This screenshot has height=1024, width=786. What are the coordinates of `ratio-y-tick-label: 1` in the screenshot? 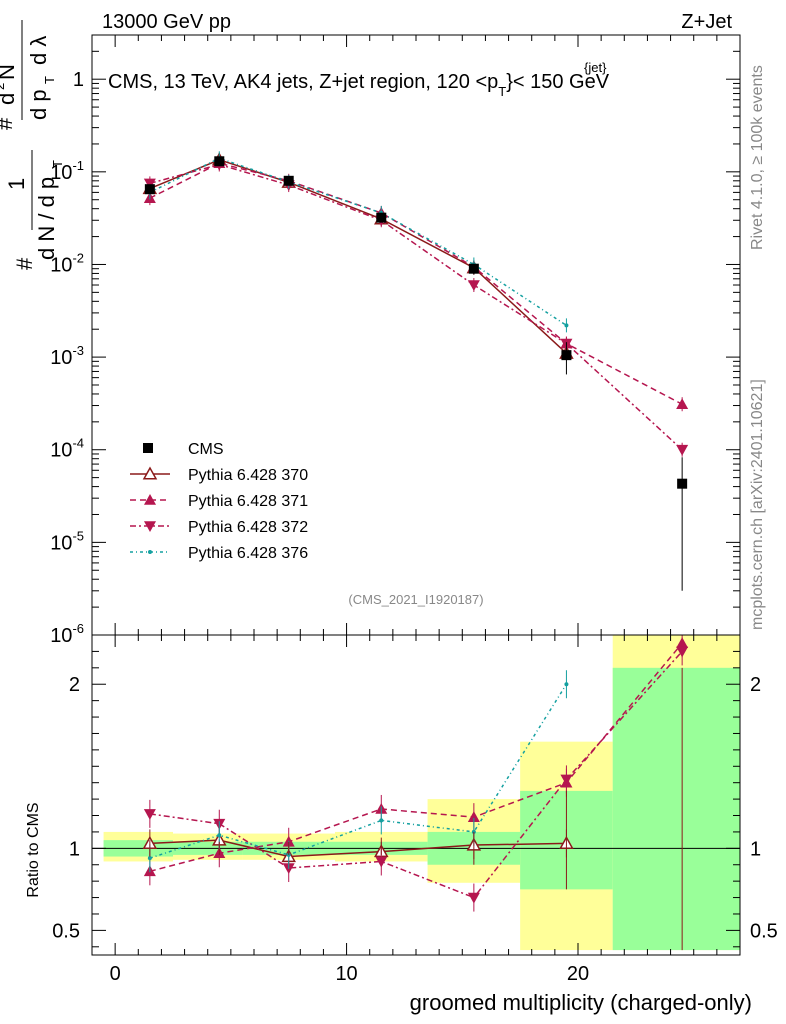 It's located at (74, 849).